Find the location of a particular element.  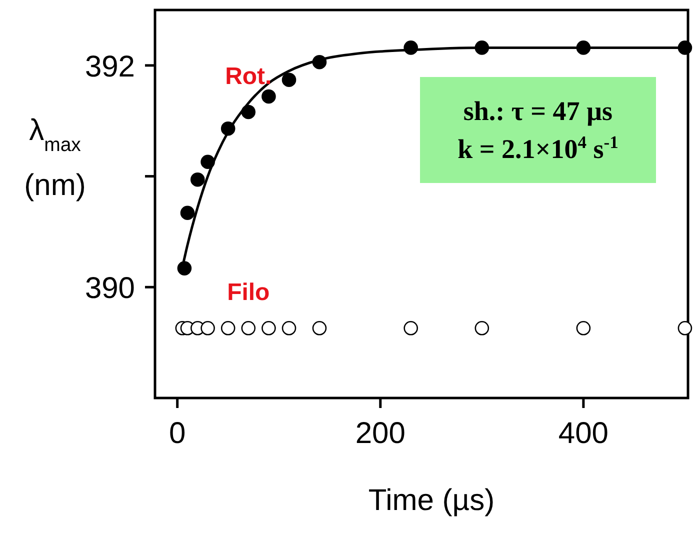

x-axis-title: Time (µs) is located at coordinates (431, 500).